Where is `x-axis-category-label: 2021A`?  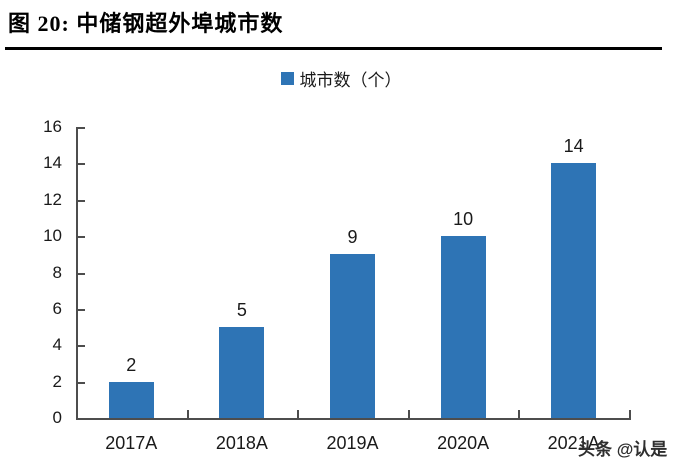
x-axis-category-label: 2021A is located at coordinates (573, 443).